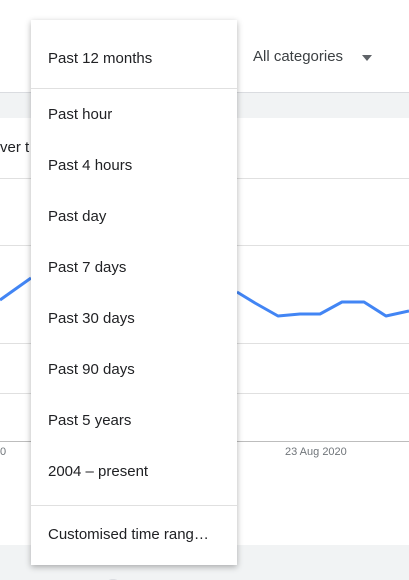 This screenshot has height=580, width=409. Describe the element at coordinates (77, 216) in the screenshot. I see `time-option: Past day` at that location.